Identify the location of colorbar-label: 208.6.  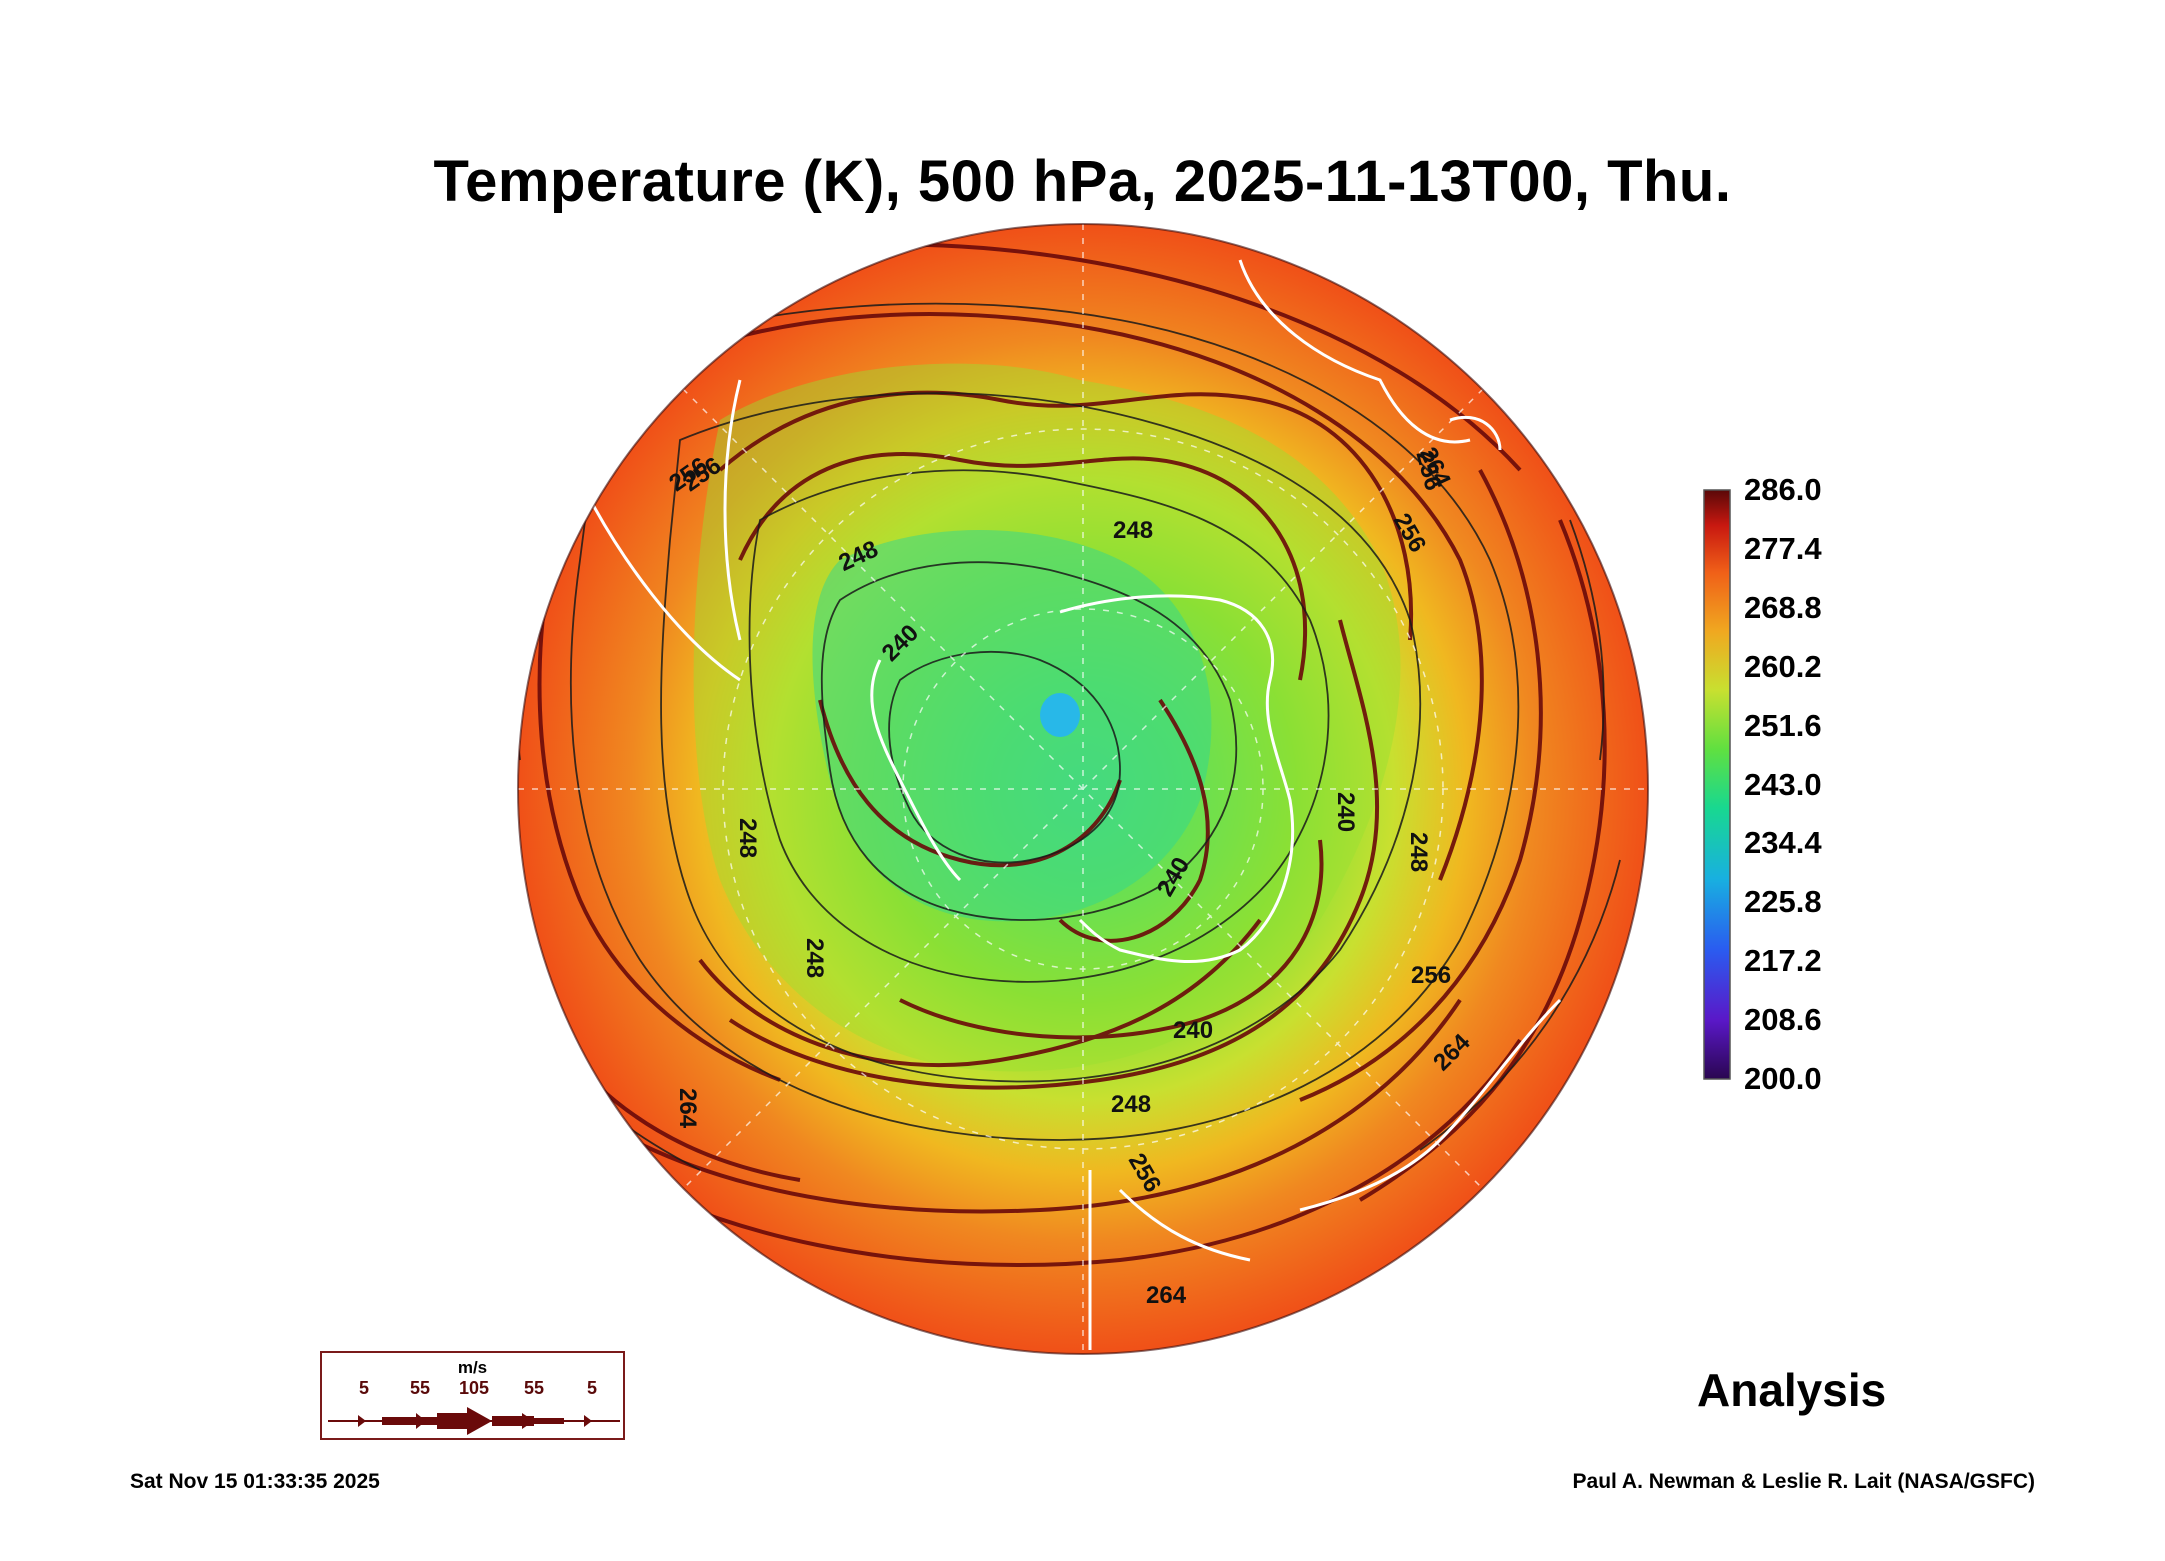
(1783, 1020).